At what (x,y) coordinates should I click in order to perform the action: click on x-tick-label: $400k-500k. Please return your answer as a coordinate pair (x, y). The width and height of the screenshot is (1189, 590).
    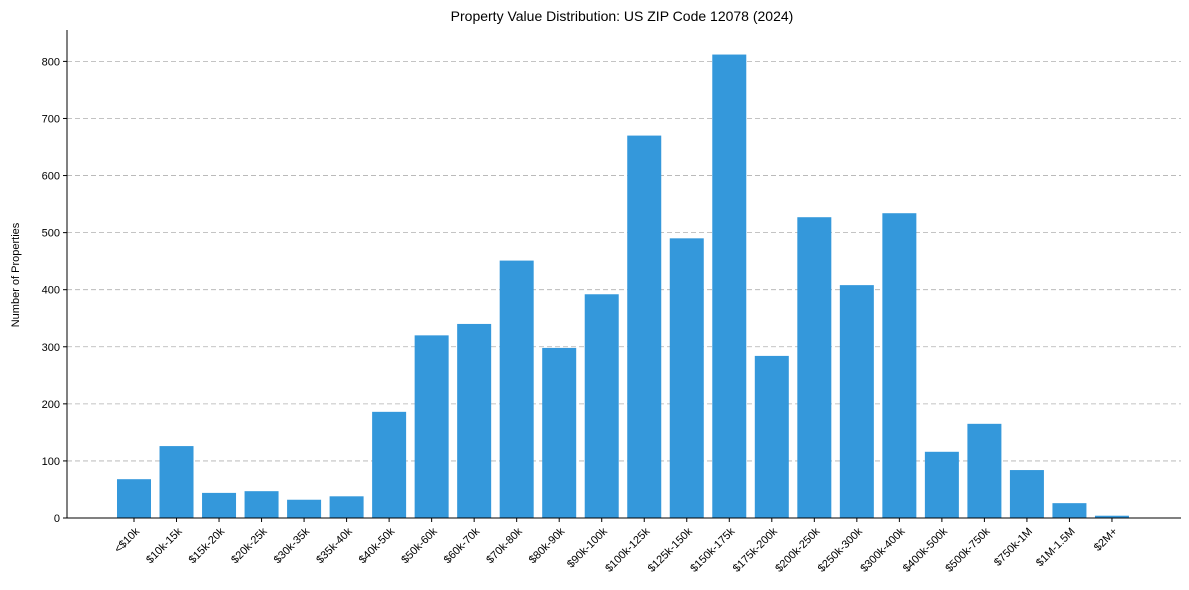
    Looking at the image, I should click on (925, 549).